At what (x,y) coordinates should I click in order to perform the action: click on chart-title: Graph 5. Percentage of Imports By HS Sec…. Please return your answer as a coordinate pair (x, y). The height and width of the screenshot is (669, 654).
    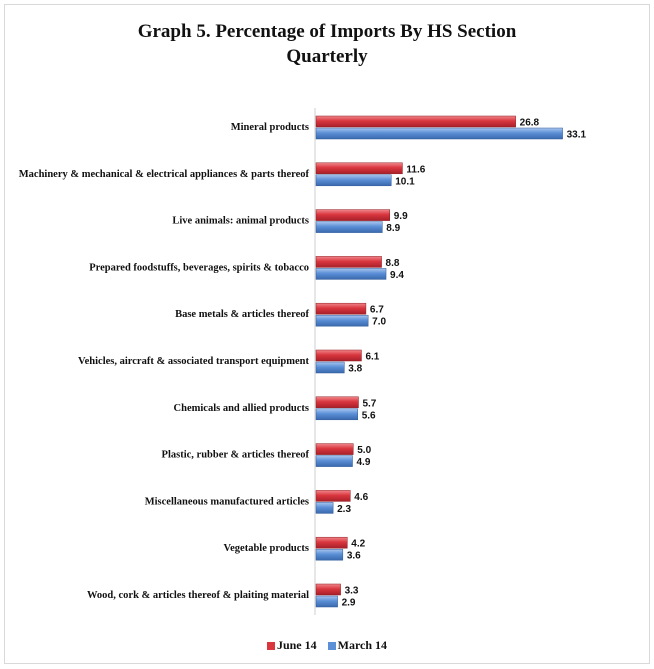
    Looking at the image, I should click on (327, 44).